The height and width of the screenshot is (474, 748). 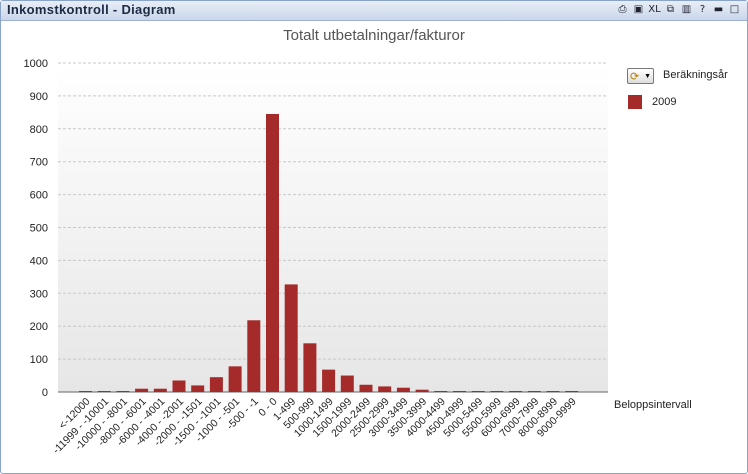 What do you see at coordinates (39, 261) in the screenshot?
I see `y-tick-label: 400` at bounding box center [39, 261].